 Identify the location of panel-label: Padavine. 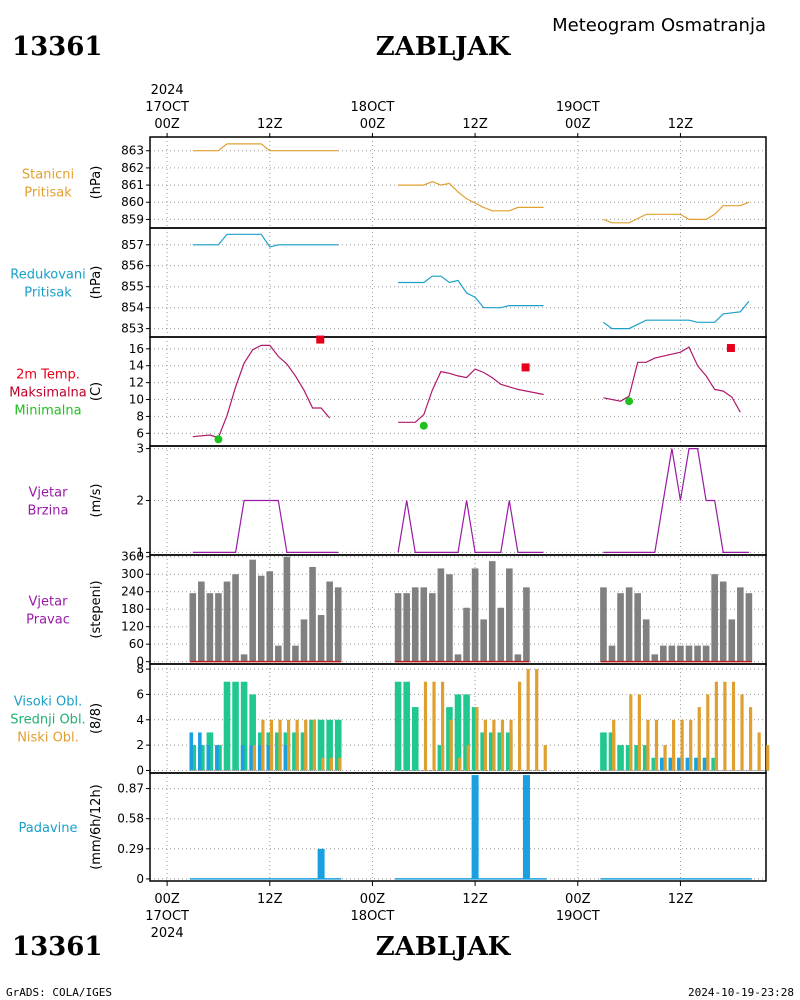
(48, 828).